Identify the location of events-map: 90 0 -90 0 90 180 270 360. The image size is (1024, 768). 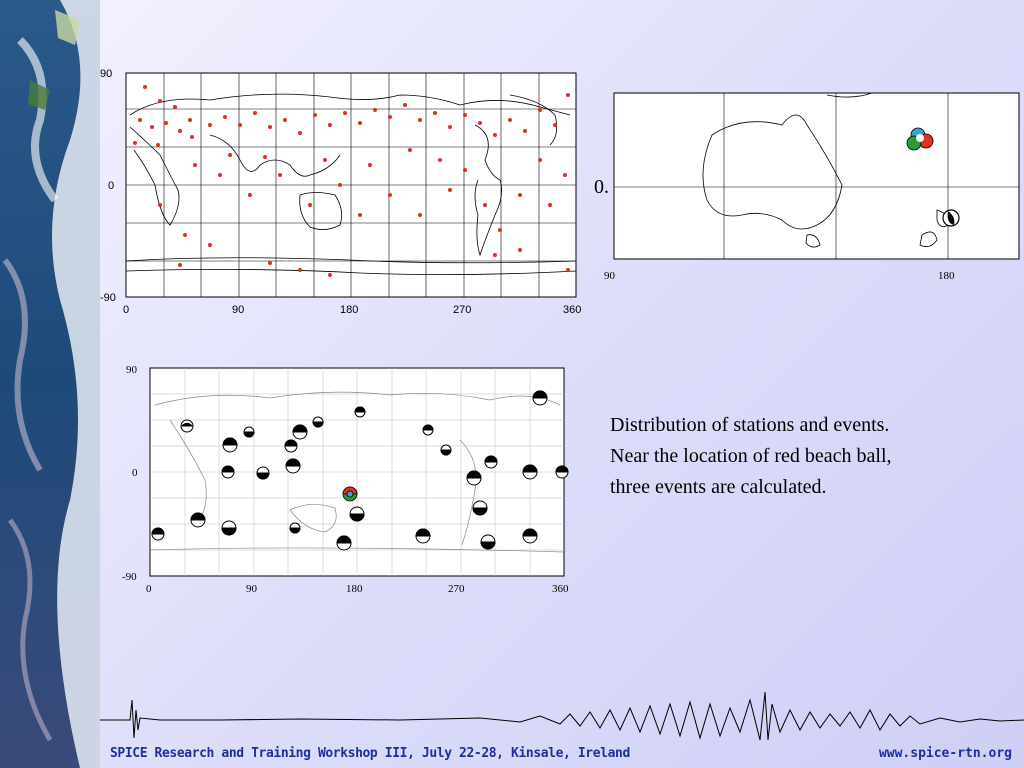
(345, 479).